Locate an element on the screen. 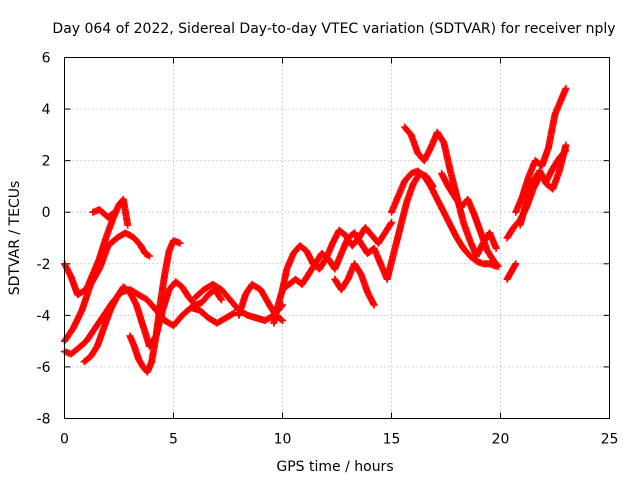  data-point-track-d is located at coordinates (233, 314).